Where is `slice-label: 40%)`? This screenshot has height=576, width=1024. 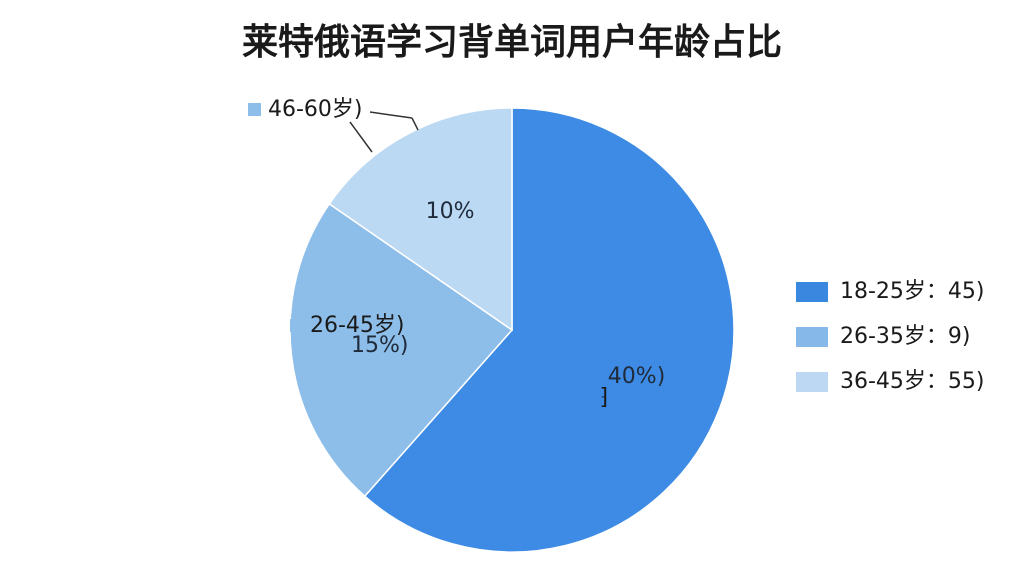
slice-label: 40%) is located at coordinates (636, 376).